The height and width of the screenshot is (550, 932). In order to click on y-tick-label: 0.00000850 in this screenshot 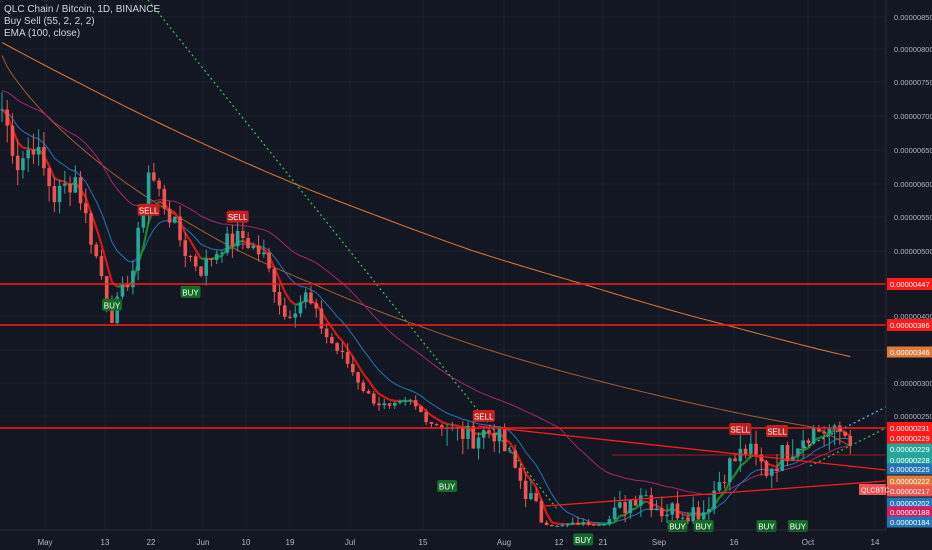, I will do `click(913, 17)`.